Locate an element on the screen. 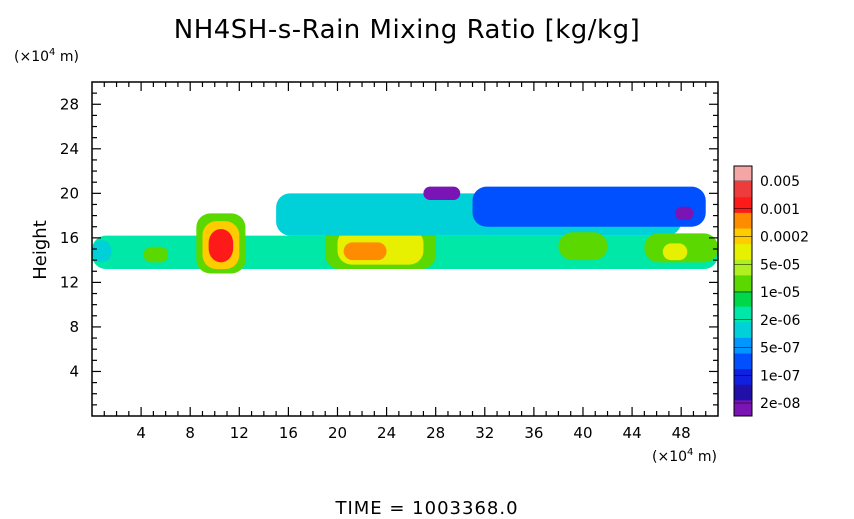 This screenshot has height=519, width=854. y-axis-unit: (×104 m) is located at coordinates (46, 56).